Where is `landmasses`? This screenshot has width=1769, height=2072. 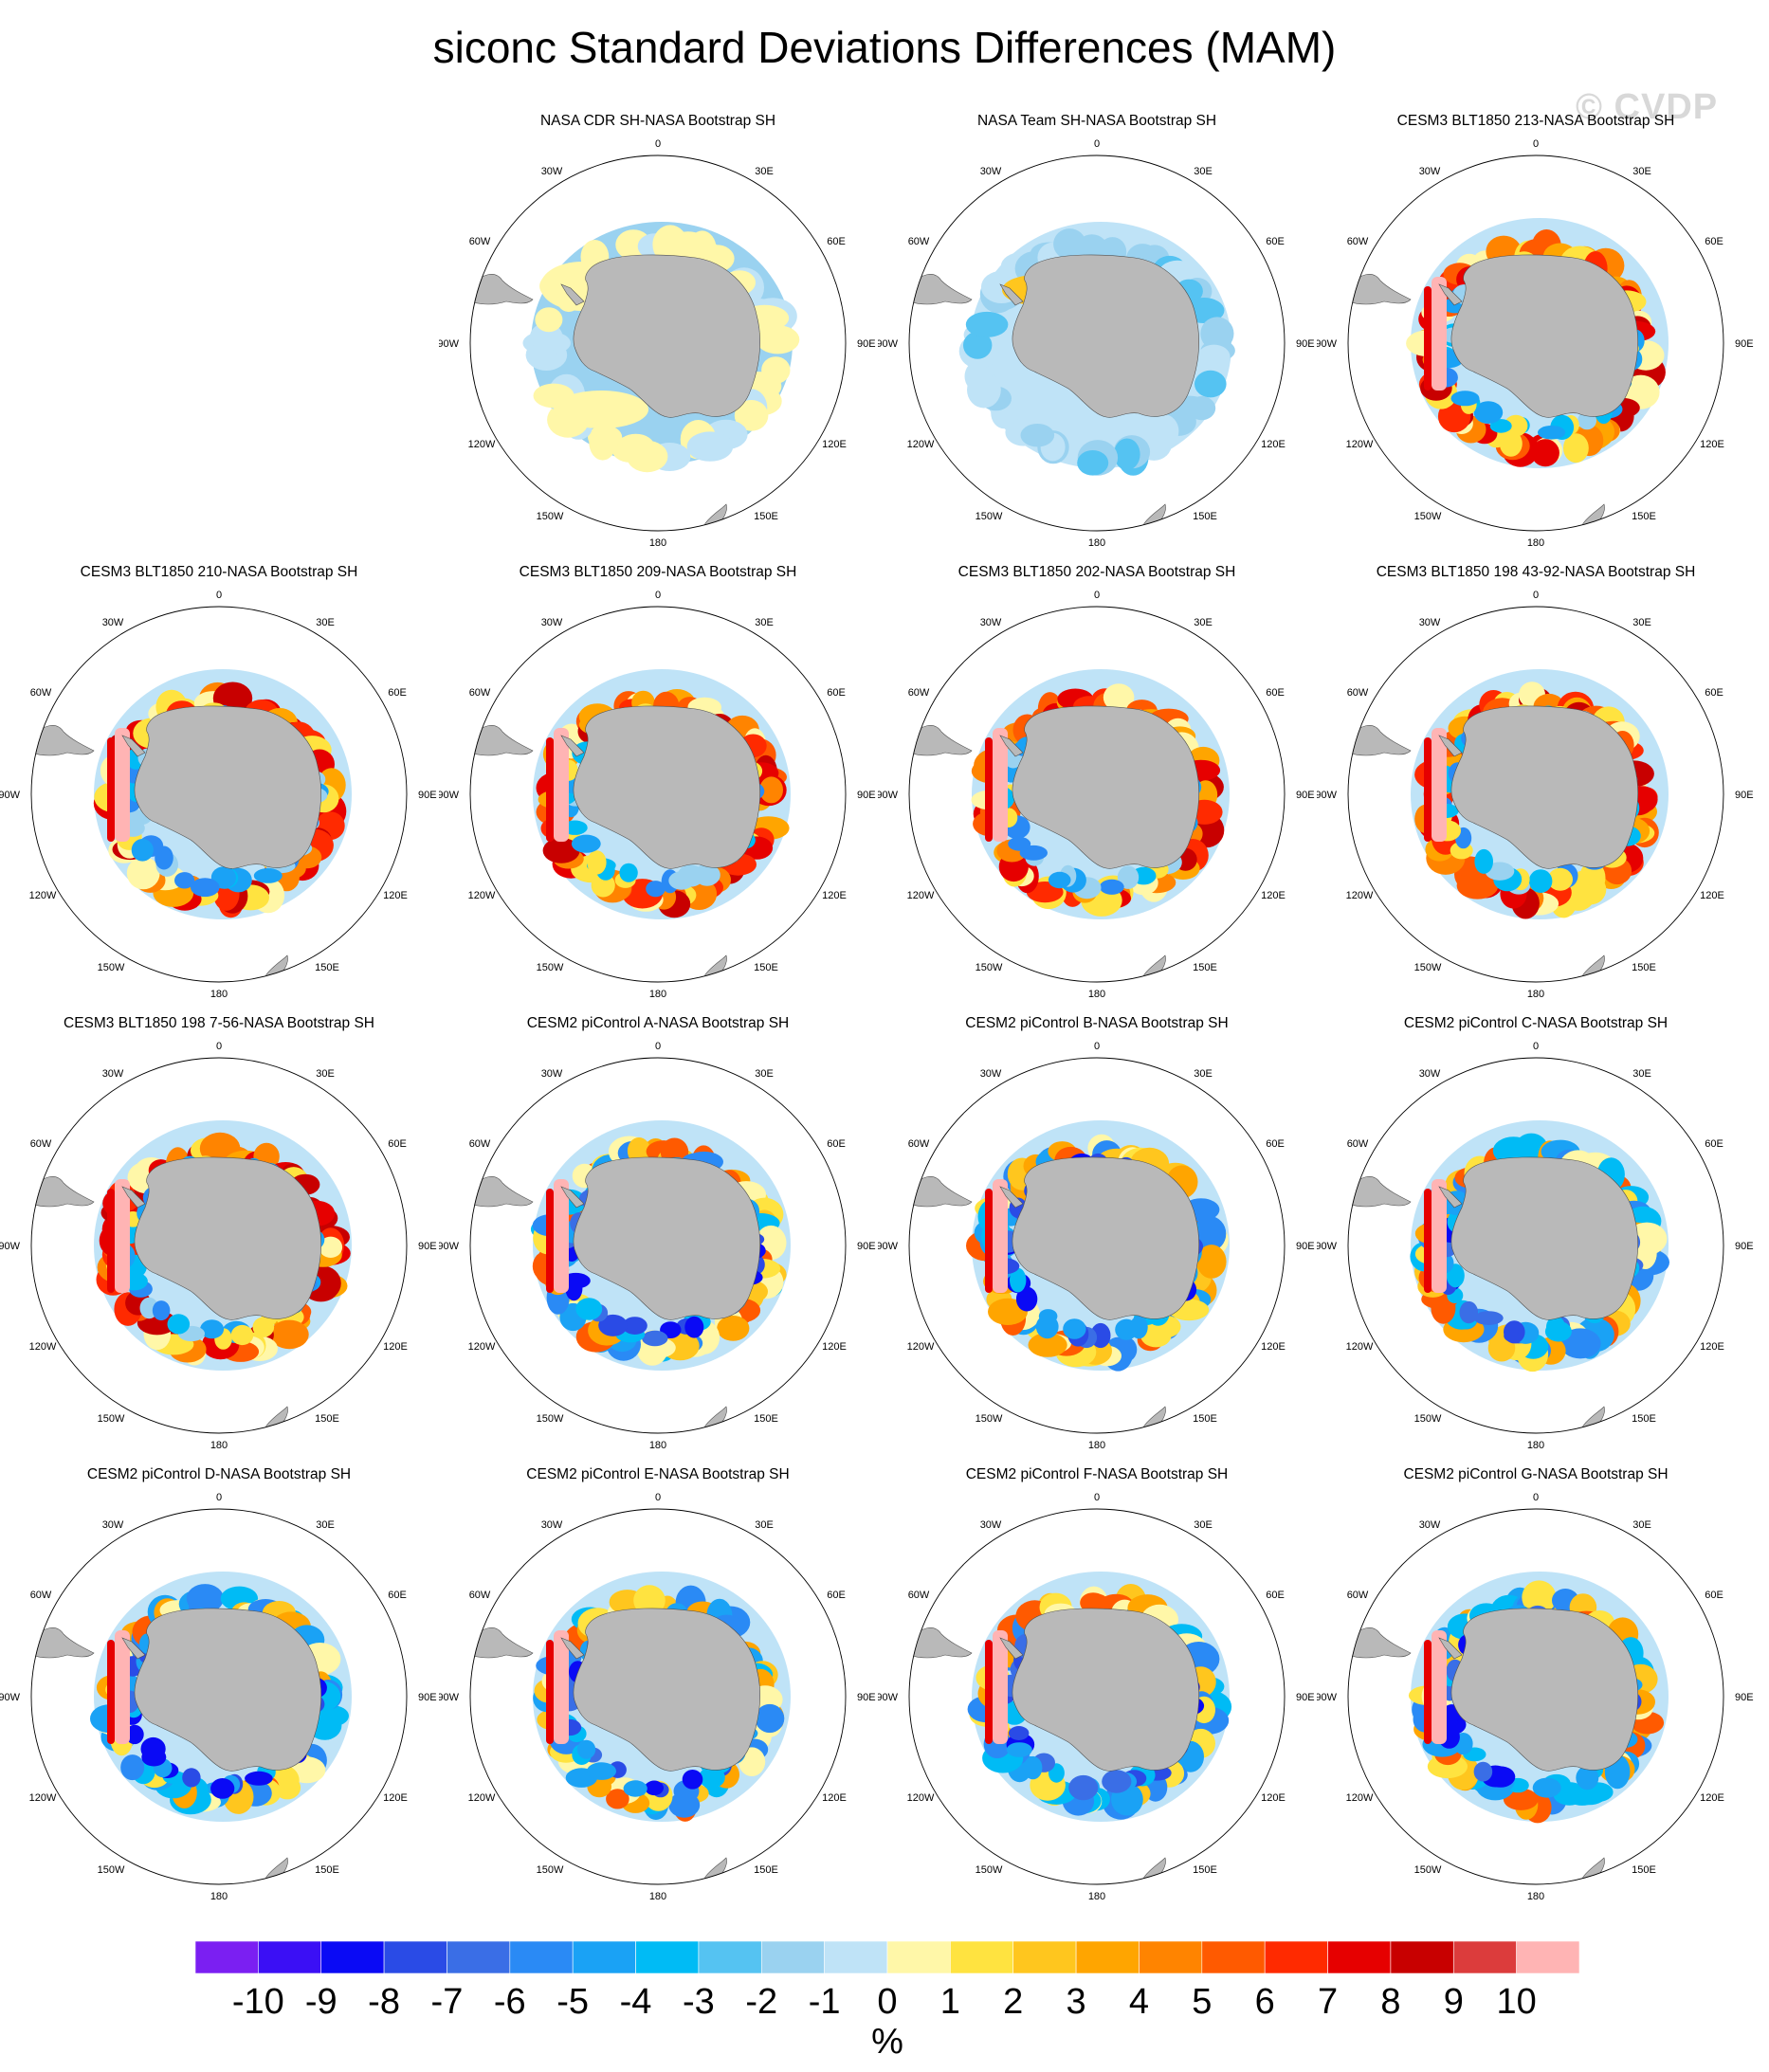
landmasses is located at coordinates (629, 1746).